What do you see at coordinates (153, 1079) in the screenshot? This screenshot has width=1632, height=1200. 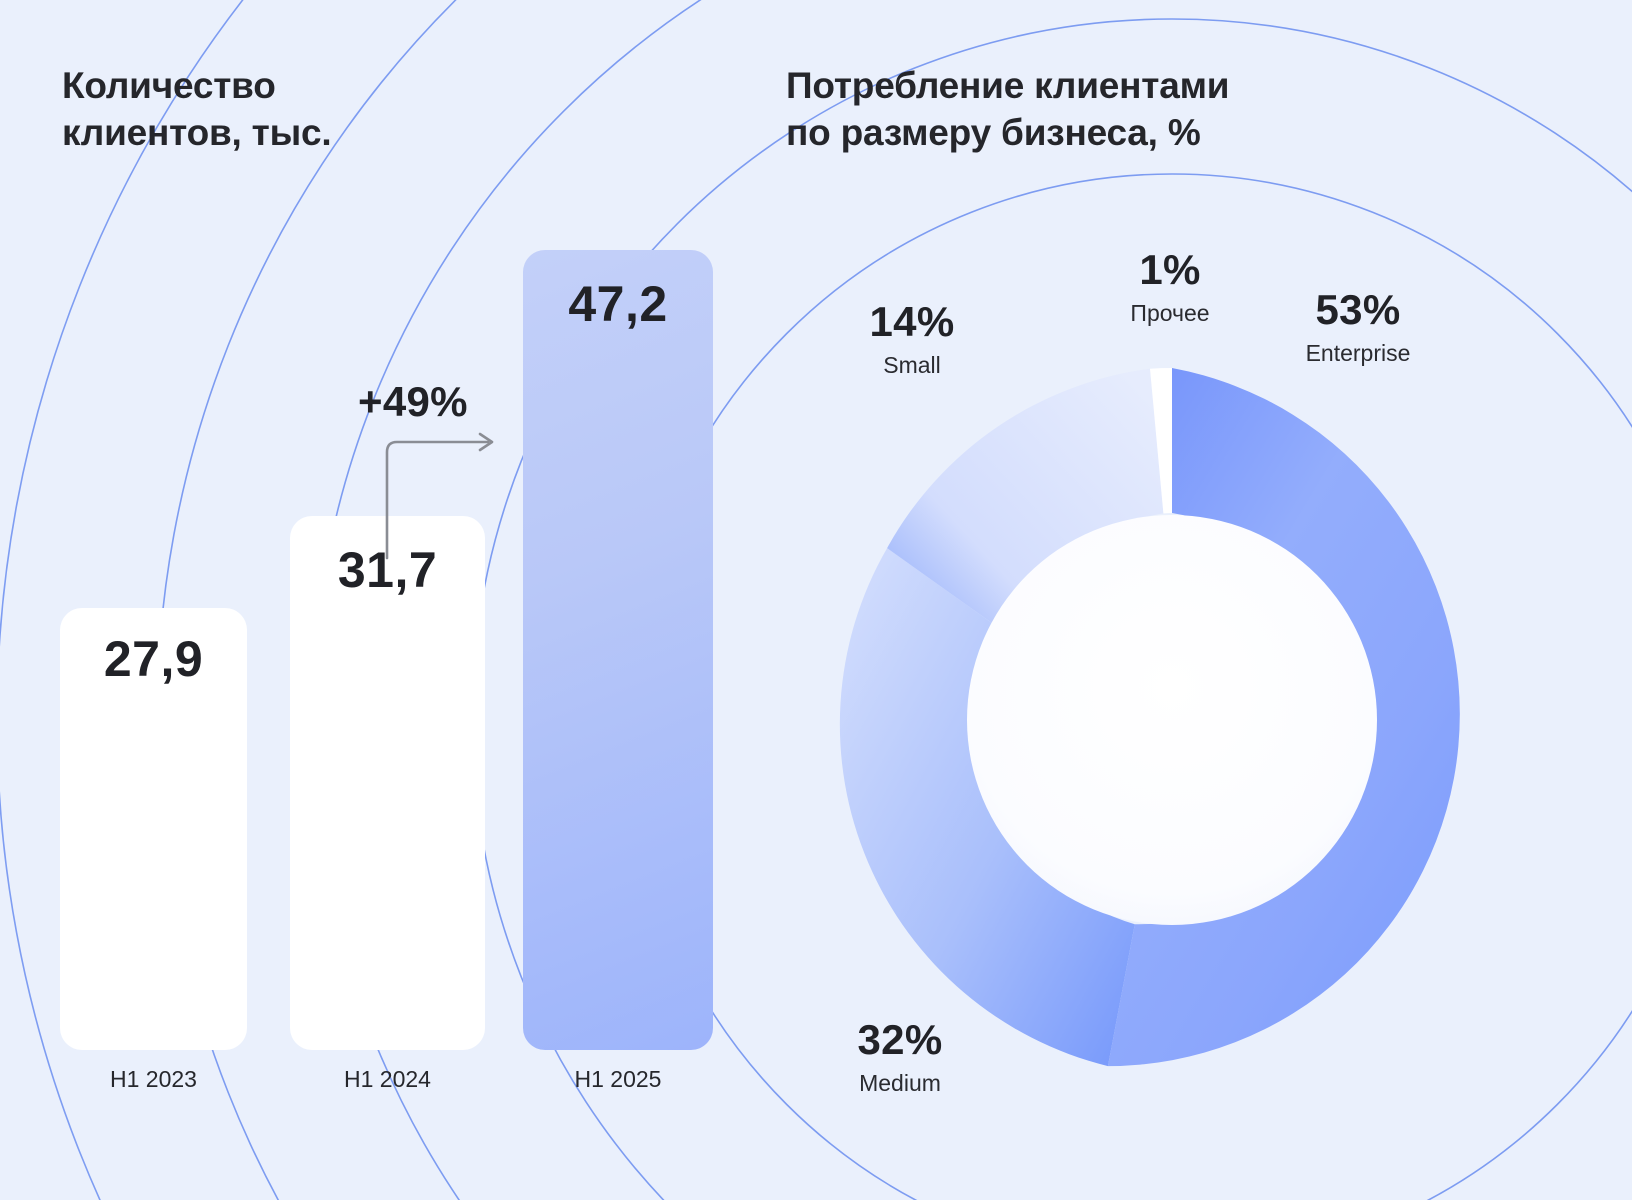 I see `bar-category-h1-2023: H1 2023` at bounding box center [153, 1079].